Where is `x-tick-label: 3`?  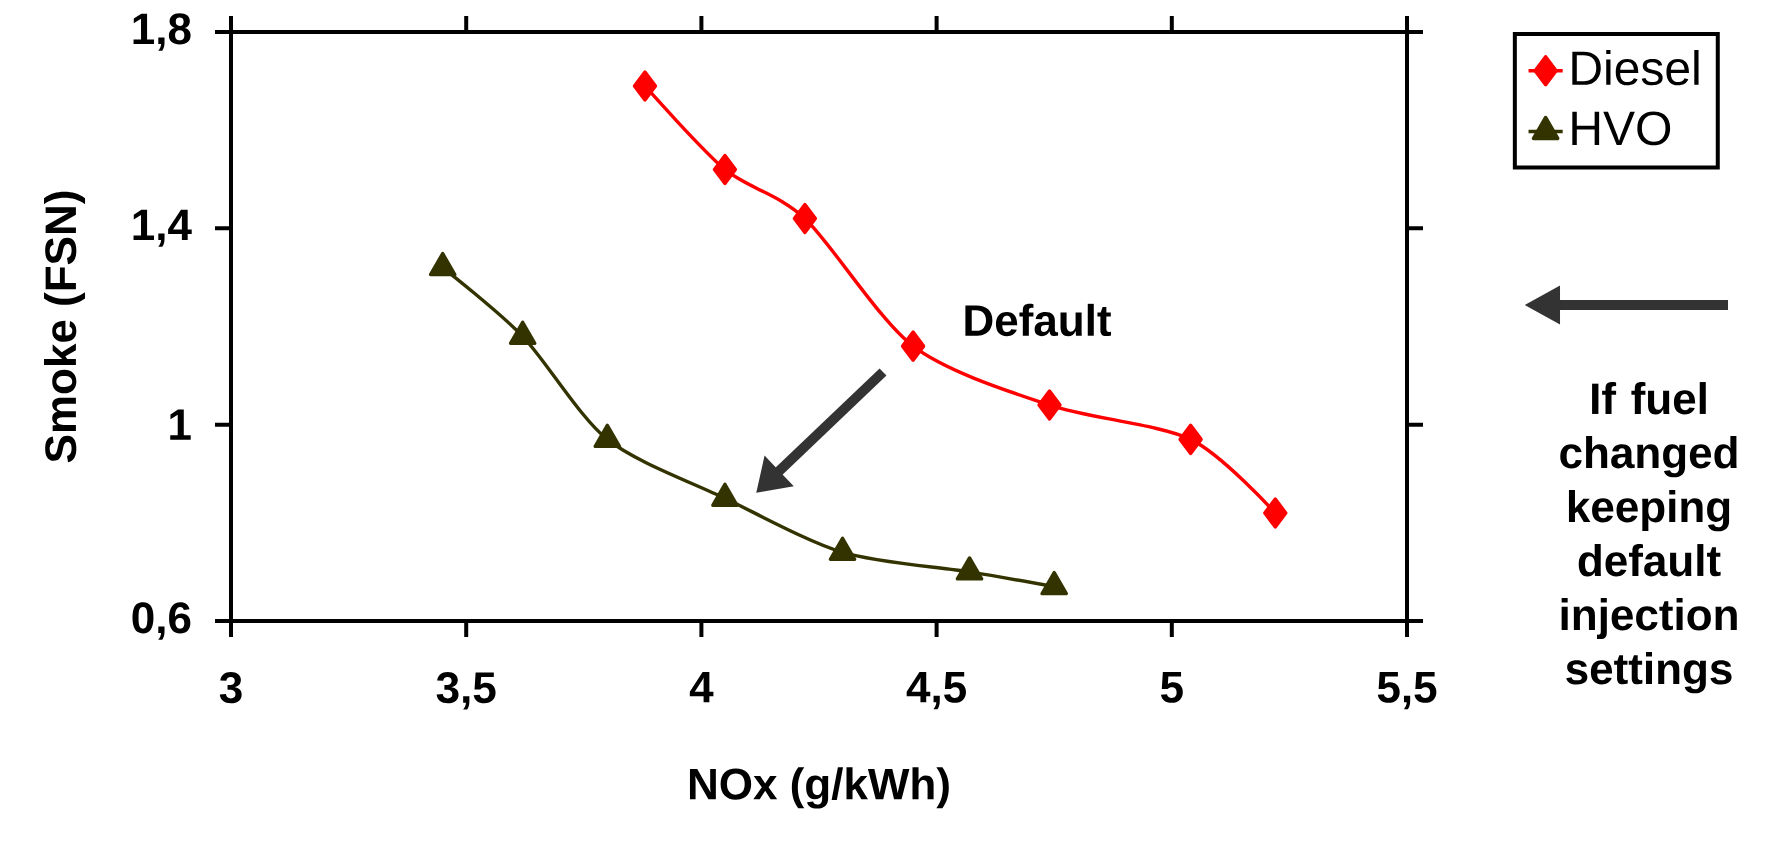 x-tick-label: 3 is located at coordinates (230, 688).